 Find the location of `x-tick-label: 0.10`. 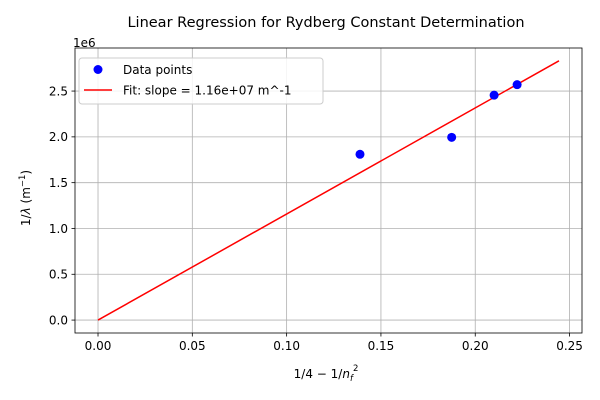

x-tick-label: 0.10 is located at coordinates (286, 346).